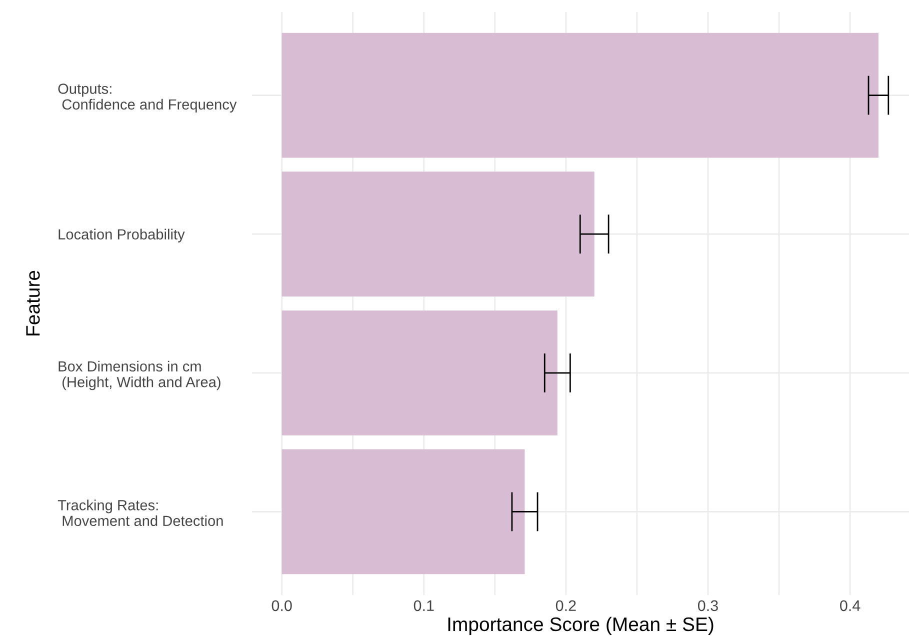 The image size is (909, 642). What do you see at coordinates (708, 606) in the screenshot?
I see `x-tick-label: 0.3` at bounding box center [708, 606].